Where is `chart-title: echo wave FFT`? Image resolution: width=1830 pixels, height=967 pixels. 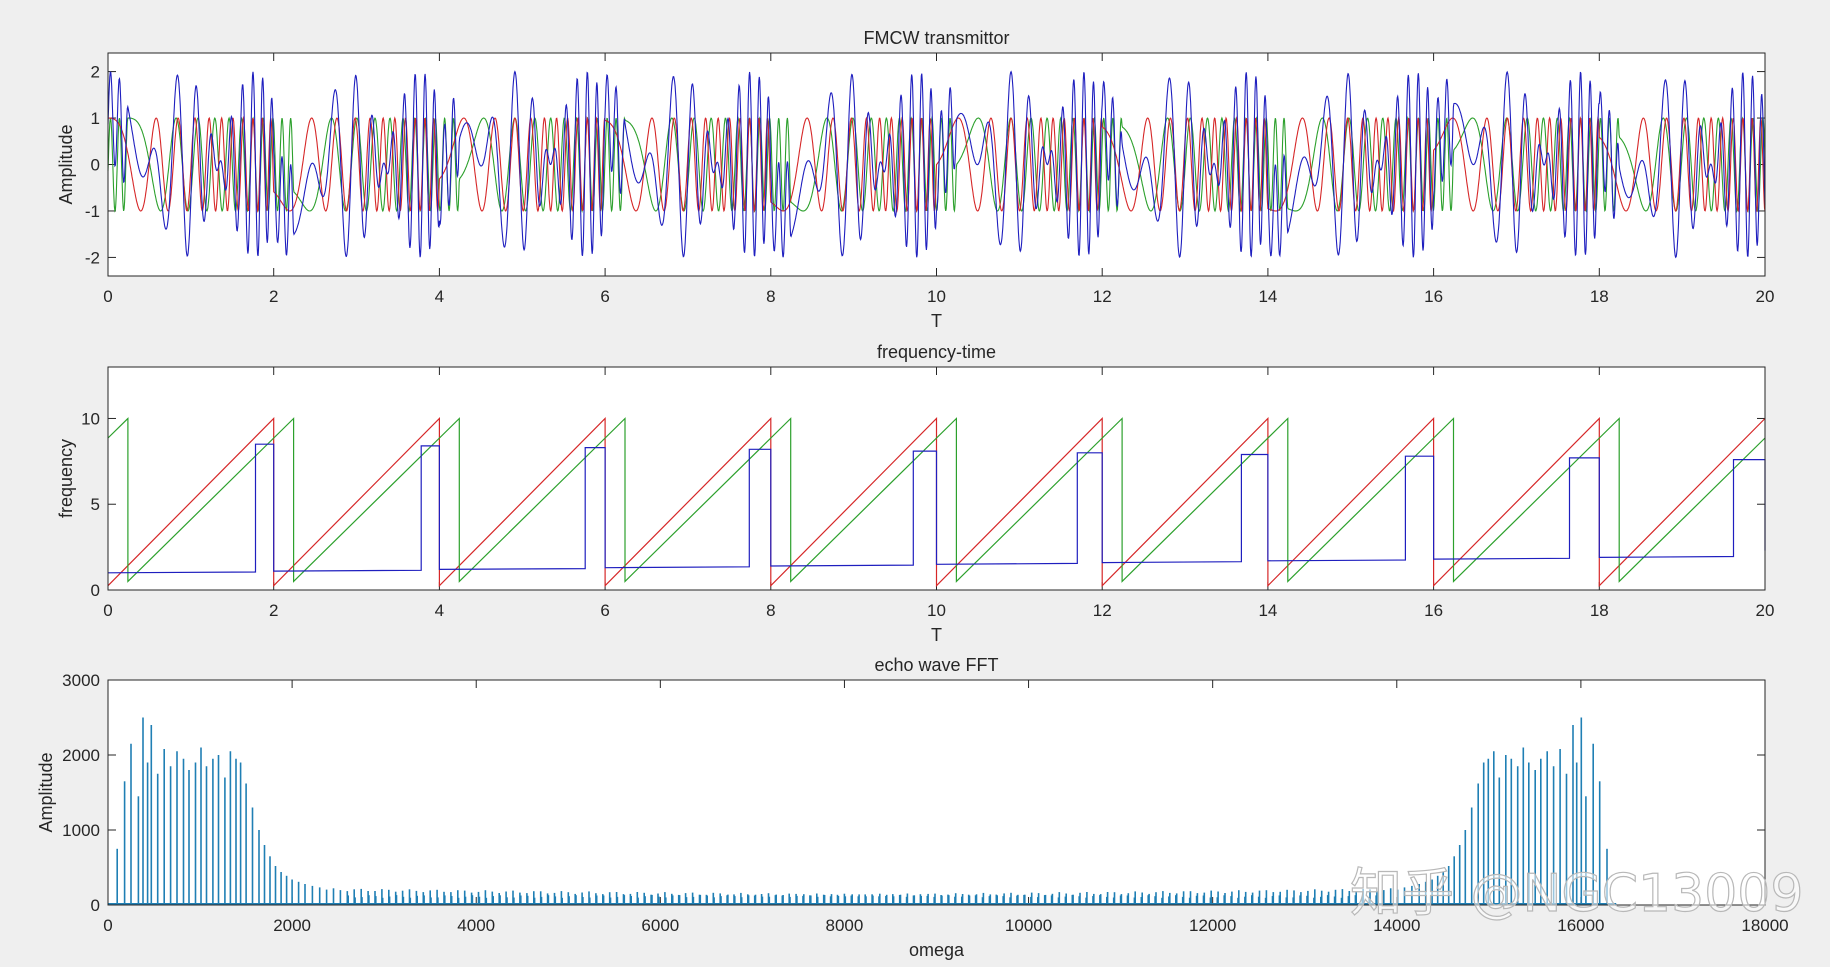
chart-title: echo wave FFT is located at coordinates (936, 665).